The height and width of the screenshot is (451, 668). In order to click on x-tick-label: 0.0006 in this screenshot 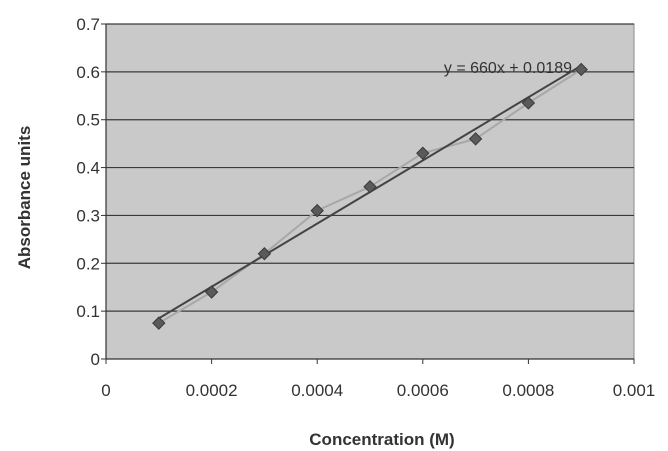, I will do `click(423, 390)`.